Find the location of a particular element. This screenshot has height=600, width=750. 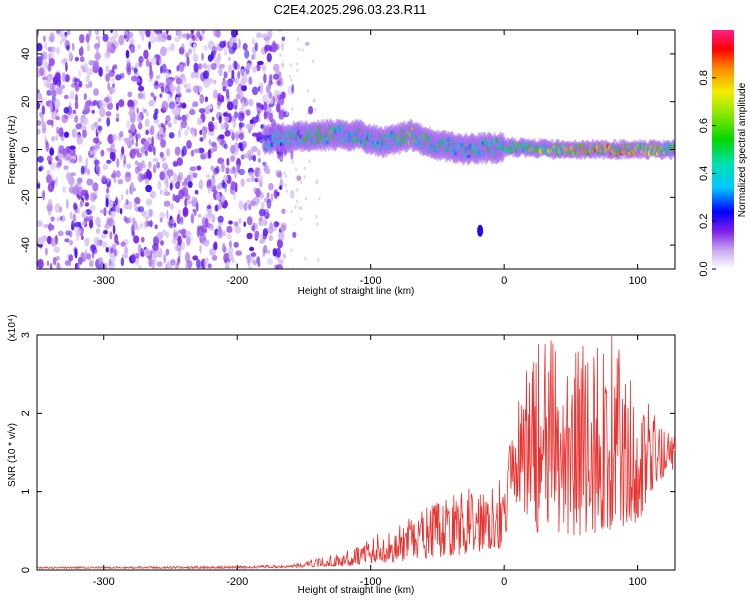

snr-y-label: SNR (10 * v/v) is located at coordinates (12, 455).